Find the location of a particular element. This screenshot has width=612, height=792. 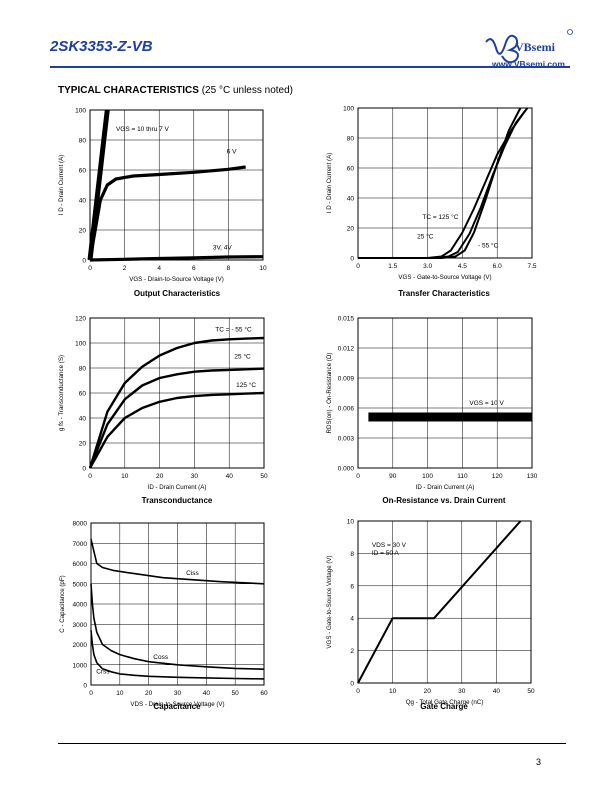

x-tick-label: 7.5 is located at coordinates (531, 266).